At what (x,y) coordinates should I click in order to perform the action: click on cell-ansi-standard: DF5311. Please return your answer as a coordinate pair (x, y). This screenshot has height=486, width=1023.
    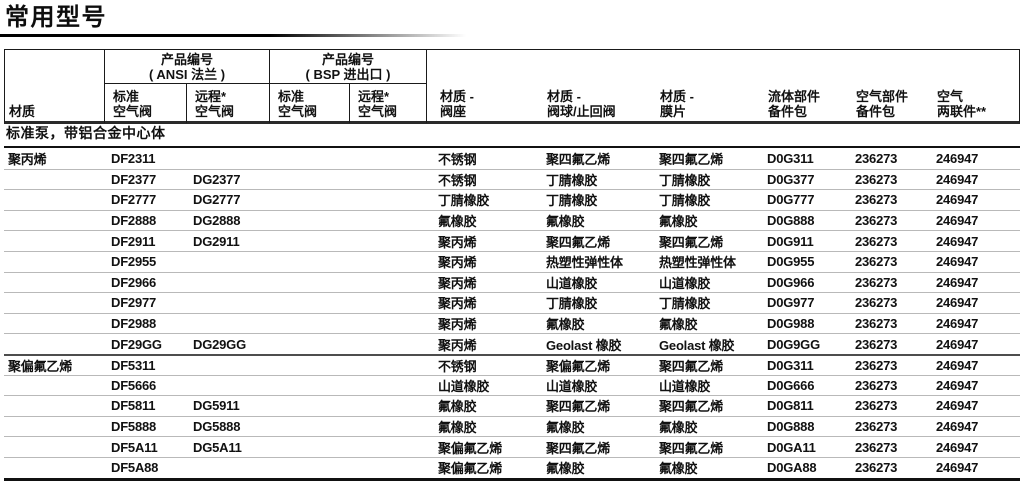
    Looking at the image, I should click on (133, 365).